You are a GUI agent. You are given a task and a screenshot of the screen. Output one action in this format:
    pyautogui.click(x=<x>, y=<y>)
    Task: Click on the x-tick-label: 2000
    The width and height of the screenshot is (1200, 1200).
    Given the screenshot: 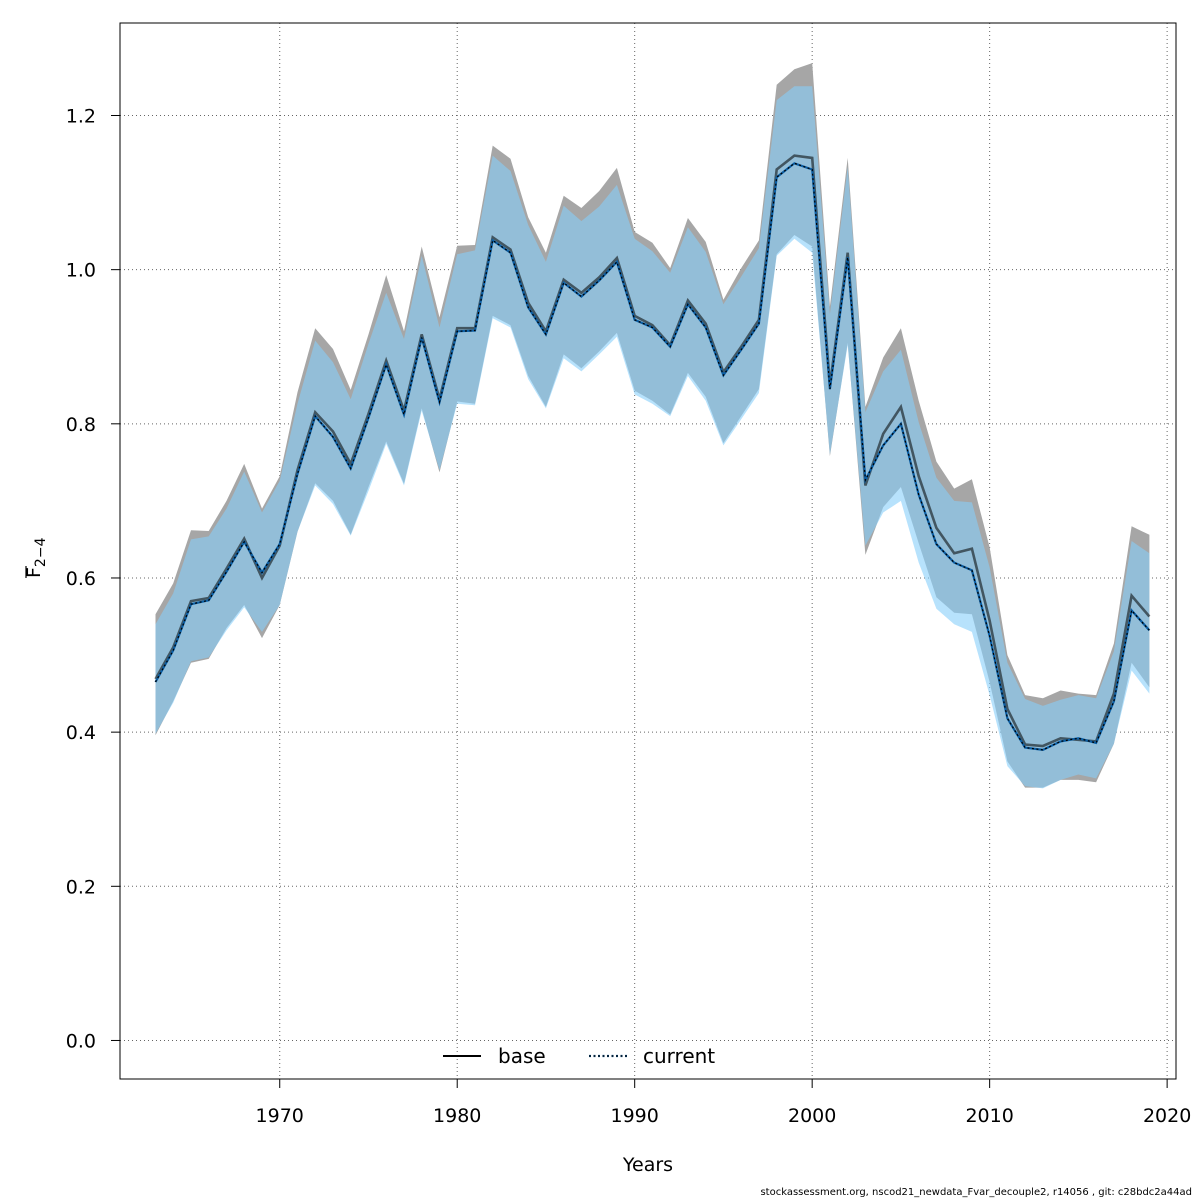 What is the action you would take?
    pyautogui.click(x=812, y=1116)
    